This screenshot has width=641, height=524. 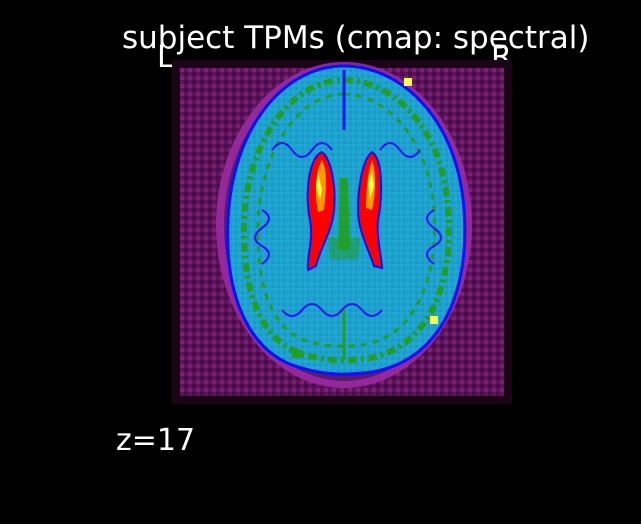 What do you see at coordinates (344, 214) in the screenshot?
I see `septum` at bounding box center [344, 214].